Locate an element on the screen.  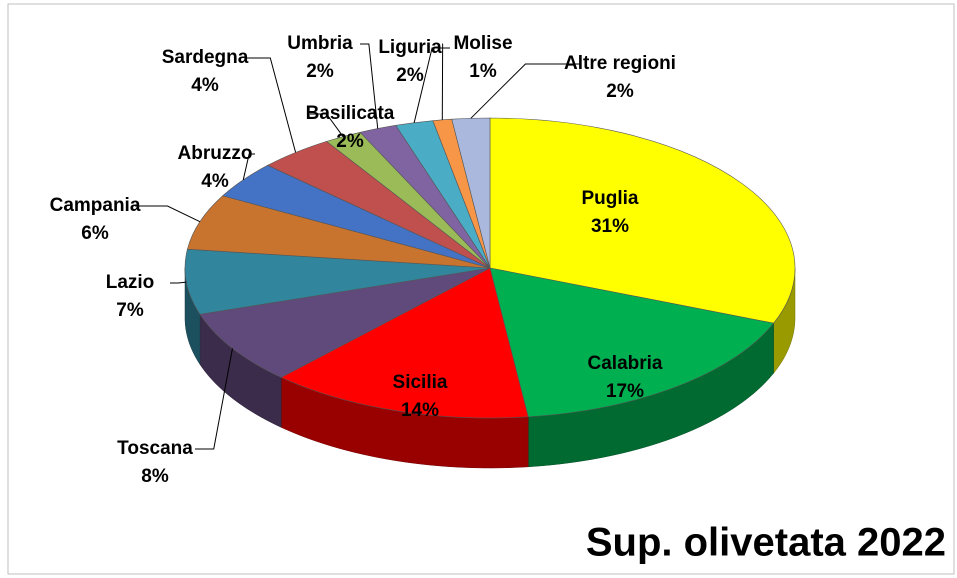
value-label: 8% is located at coordinates (155, 476).